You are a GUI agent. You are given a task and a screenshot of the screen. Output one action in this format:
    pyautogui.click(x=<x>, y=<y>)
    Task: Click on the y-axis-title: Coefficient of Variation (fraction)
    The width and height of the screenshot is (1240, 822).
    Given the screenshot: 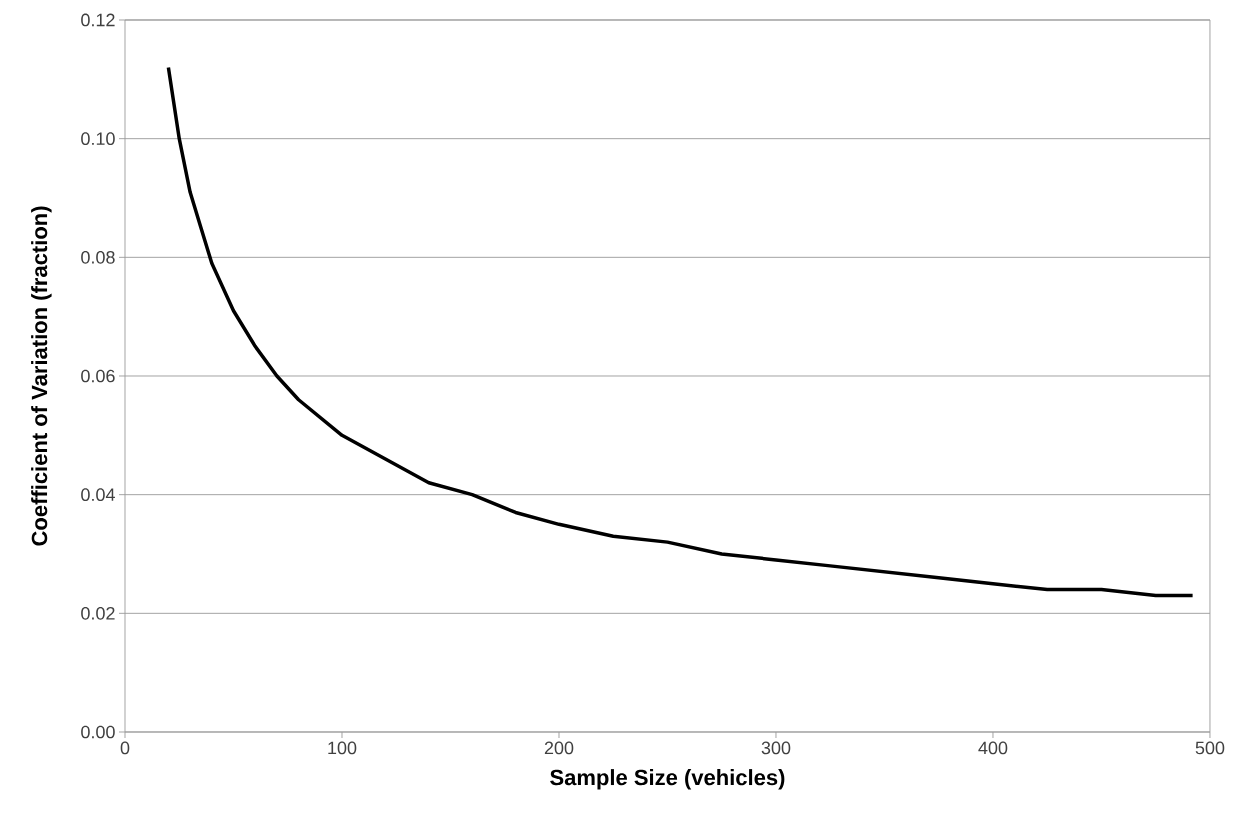 What is the action you would take?
    pyautogui.click(x=41, y=376)
    